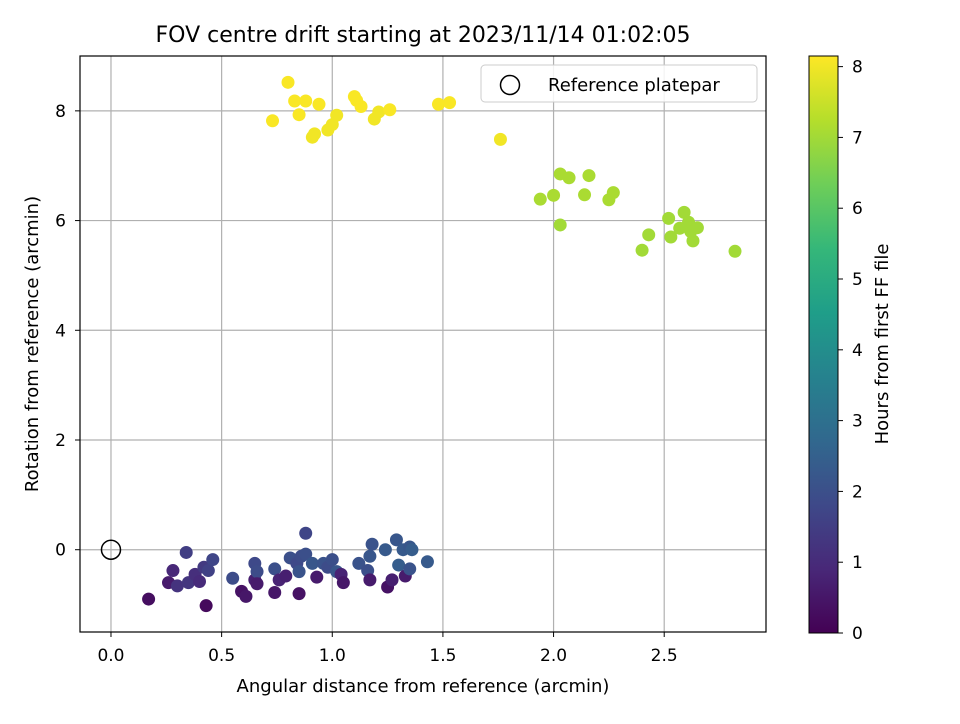 The image size is (960, 724). Describe the element at coordinates (857, 351) in the screenshot. I see `colorbar-tick-label: 4` at that location.